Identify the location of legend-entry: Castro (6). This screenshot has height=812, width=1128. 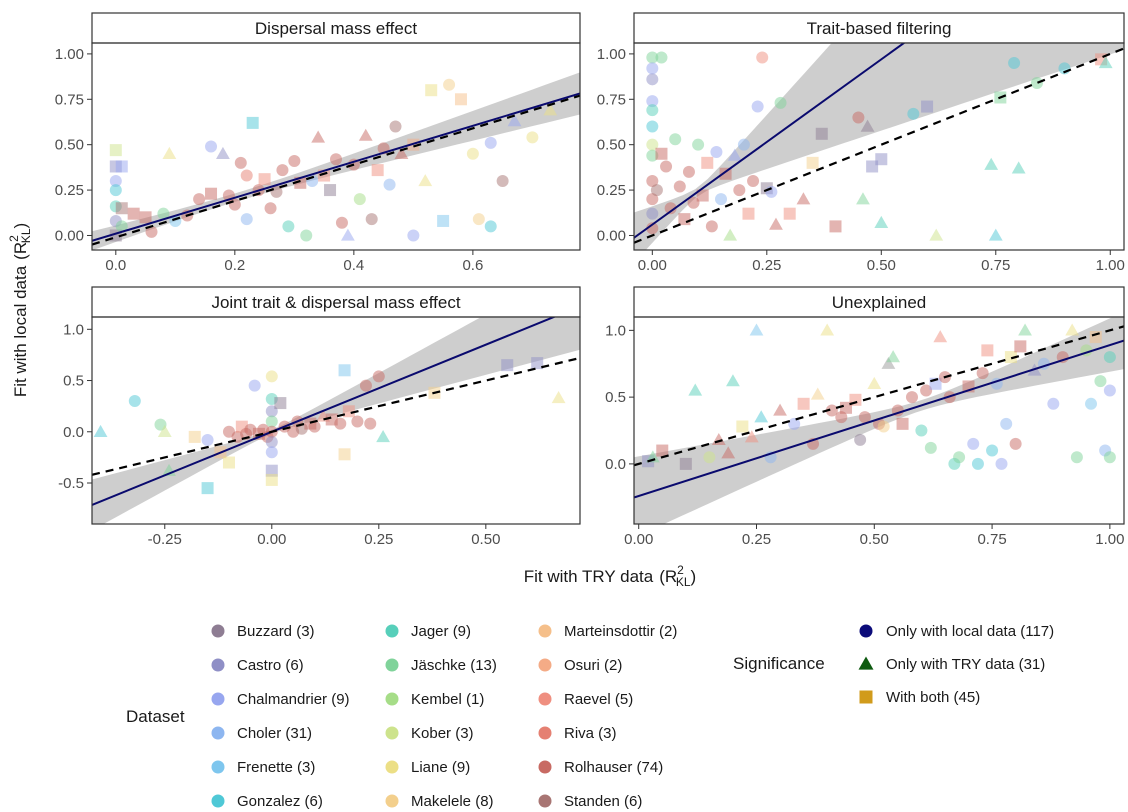
(257, 665).